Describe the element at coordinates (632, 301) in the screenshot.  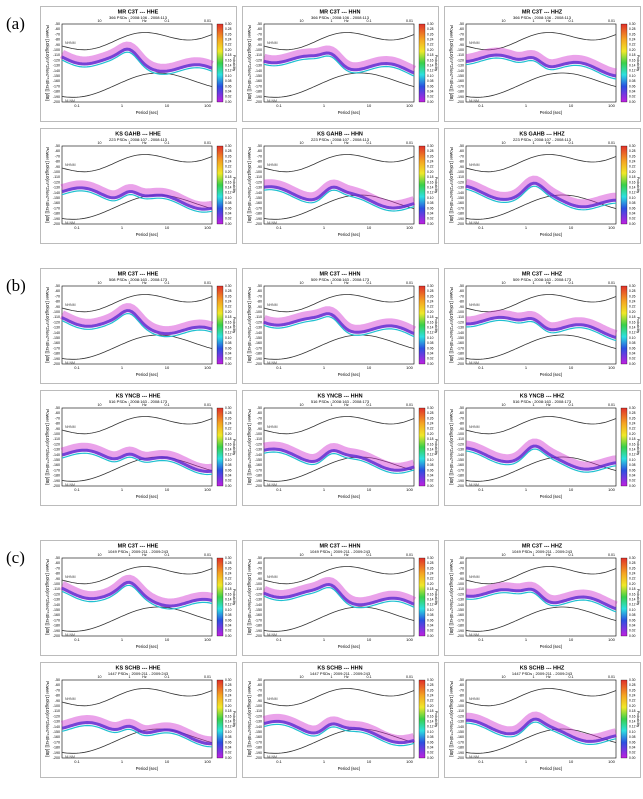
I see `colorbar-tick-label: 0.24` at that location.